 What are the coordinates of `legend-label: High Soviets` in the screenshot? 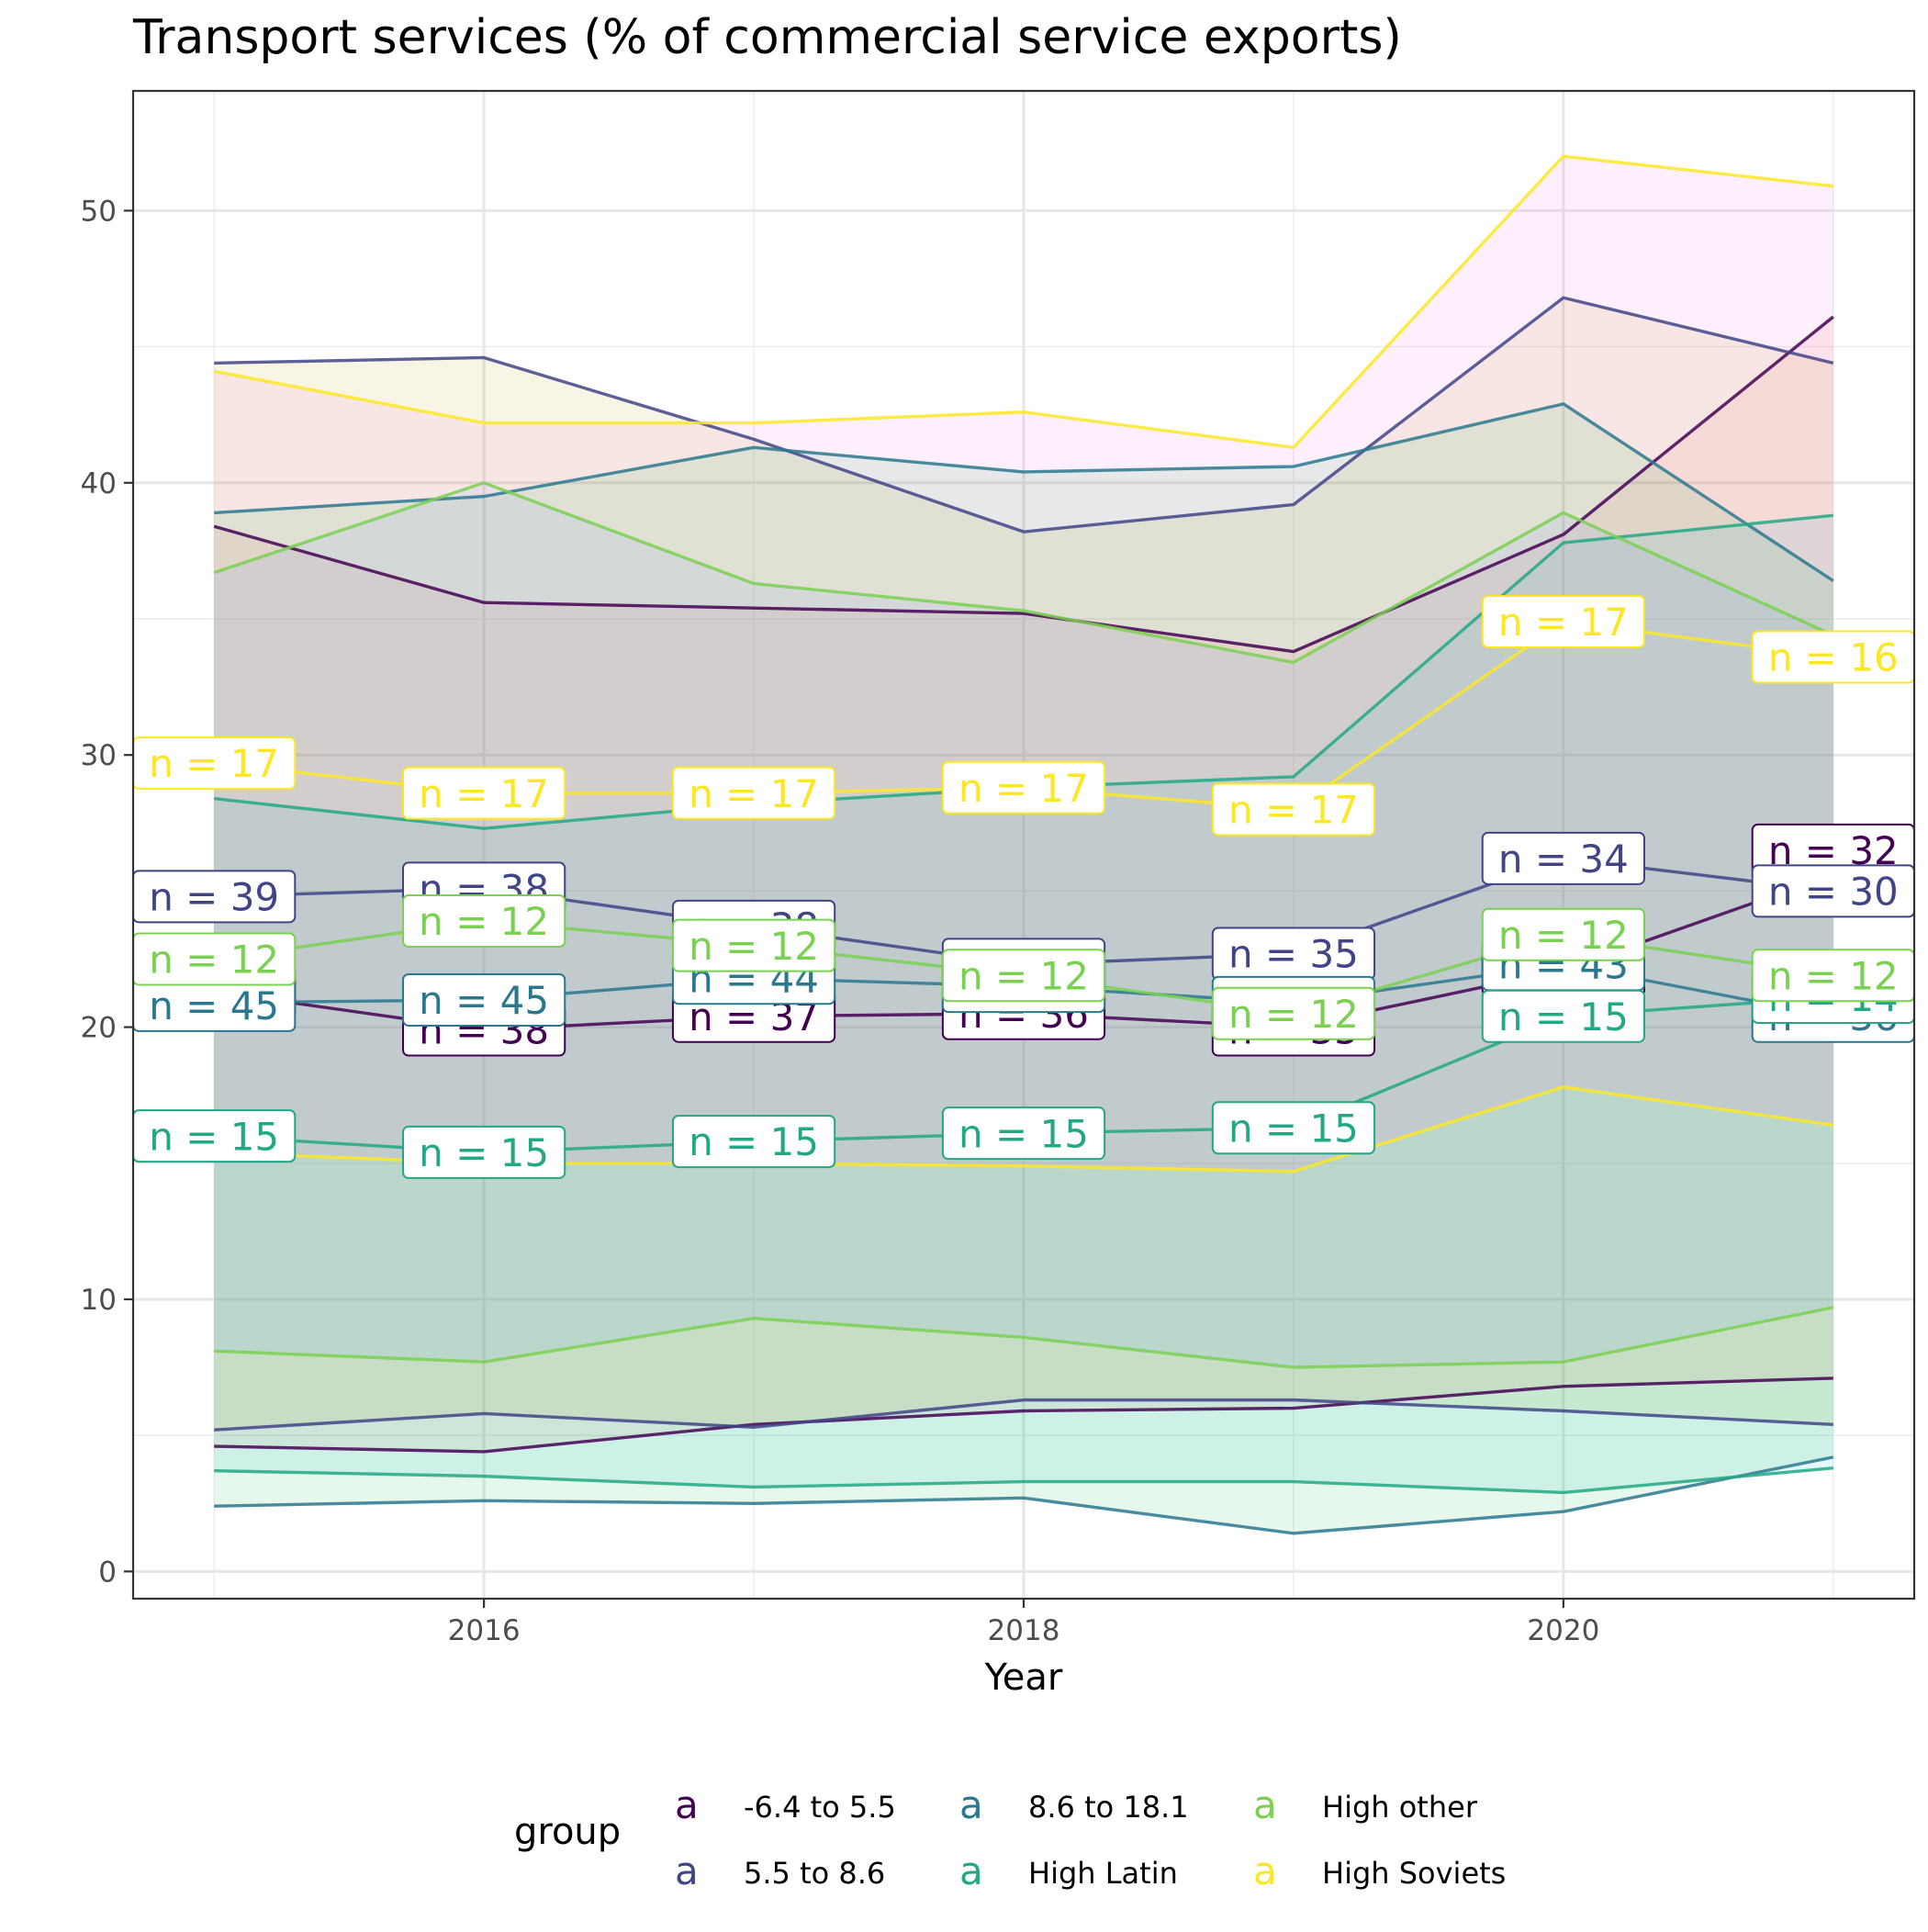 It's located at (1414, 1873).